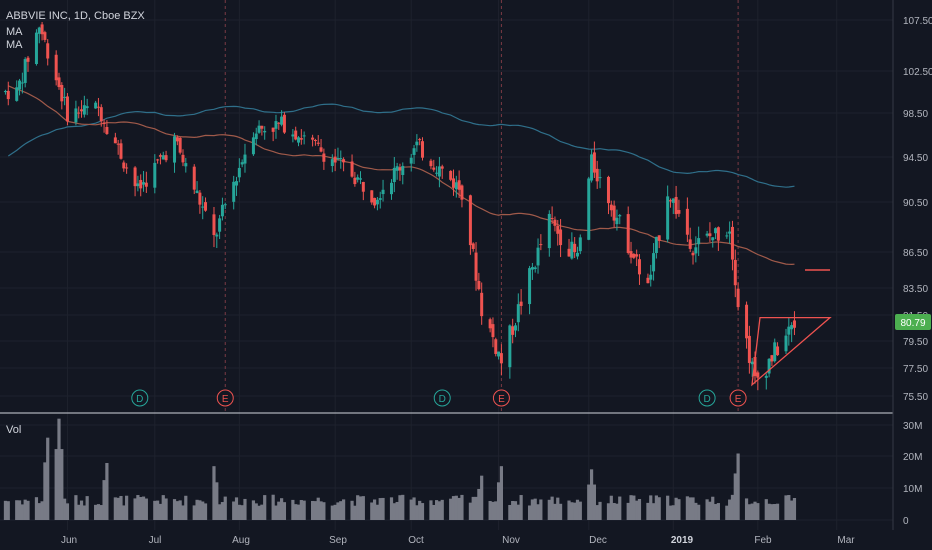  I want to click on price-tick-label: 107.50, so click(917, 21).